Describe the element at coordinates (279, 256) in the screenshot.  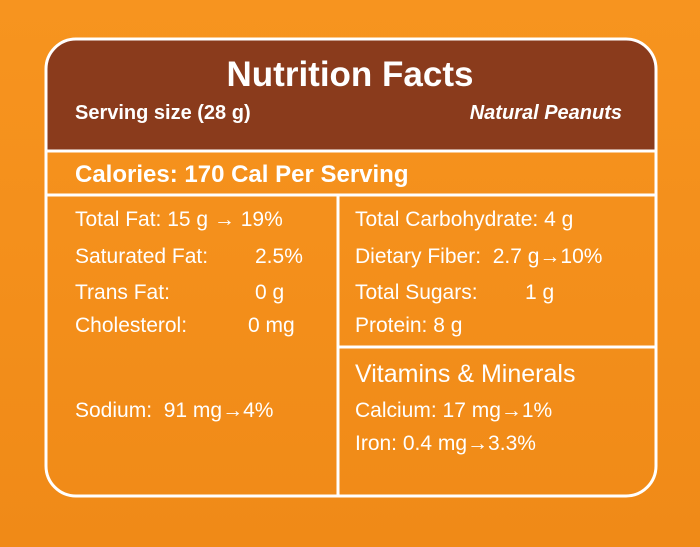
I see `nutrient-value: 2.5%` at that location.